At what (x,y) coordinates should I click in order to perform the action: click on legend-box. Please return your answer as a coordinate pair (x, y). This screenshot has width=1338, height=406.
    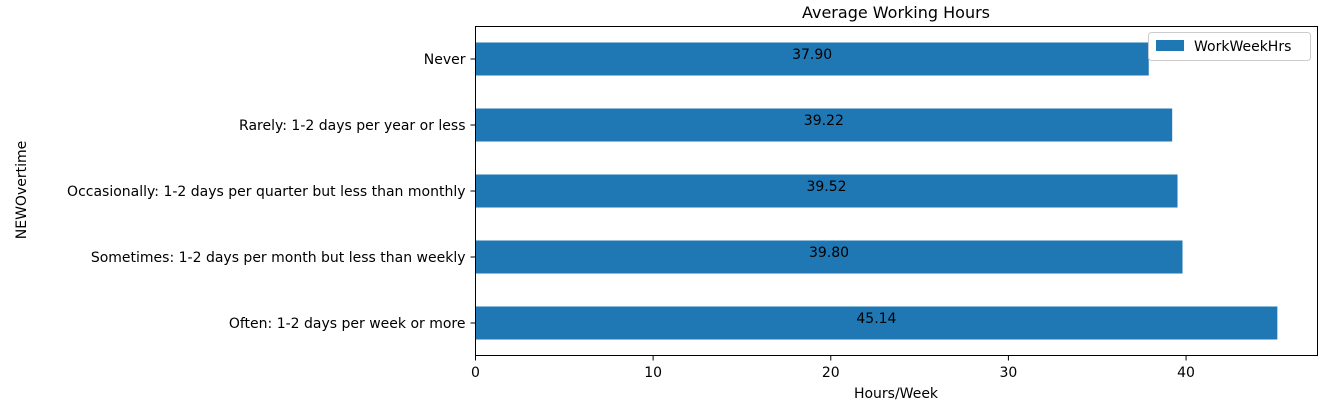
    Looking at the image, I should click on (1229, 46).